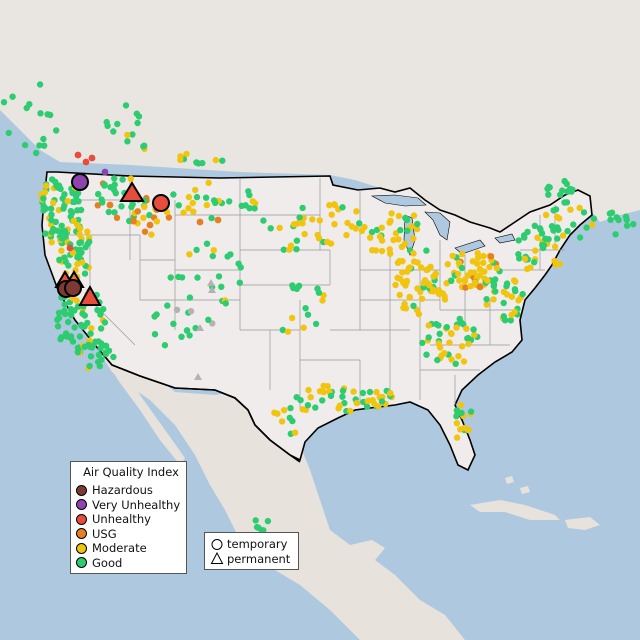 The width and height of the screenshot is (640, 640). Describe the element at coordinates (212, 289) in the screenshot. I see `sensor-triangle` at that location.